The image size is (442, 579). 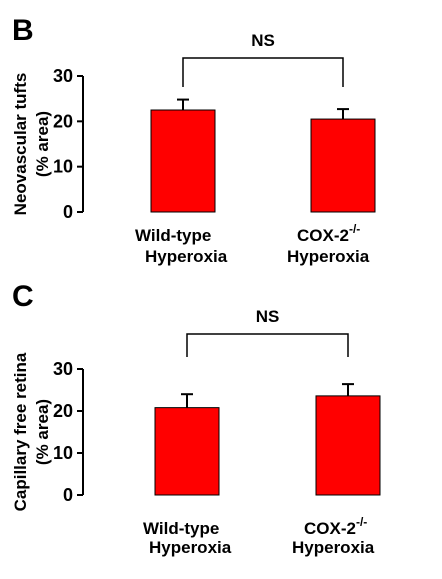 I want to click on y-axis-label: Capillary free retina, so click(x=20, y=431).